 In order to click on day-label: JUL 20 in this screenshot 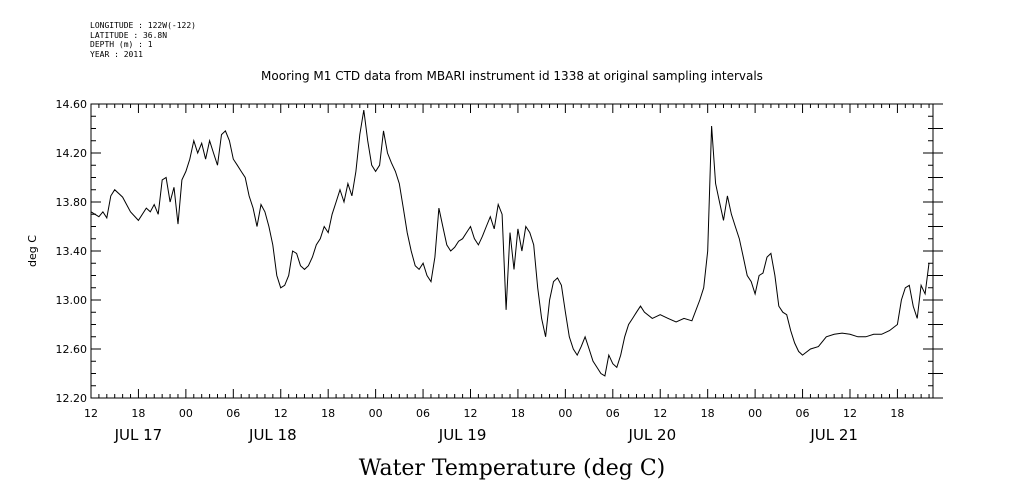, I will do `click(652, 435)`.